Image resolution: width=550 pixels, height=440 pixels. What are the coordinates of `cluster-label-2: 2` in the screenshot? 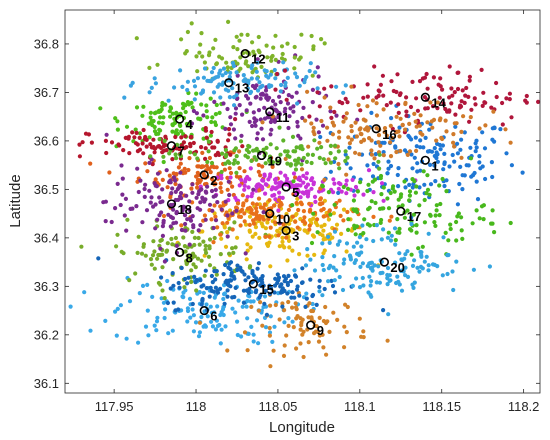 It's located at (213, 180).